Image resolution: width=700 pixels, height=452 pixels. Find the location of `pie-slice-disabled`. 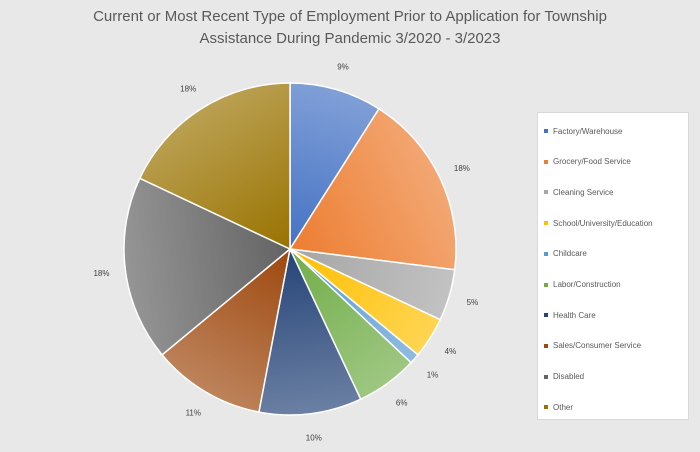

pie-slice-disabled is located at coordinates (207, 266).